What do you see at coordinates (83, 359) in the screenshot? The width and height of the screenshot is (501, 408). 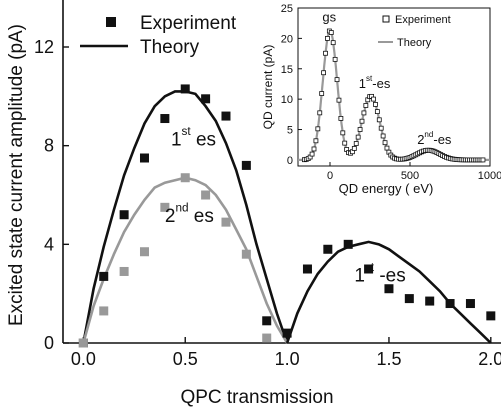 I see `x-tick-label: 0.0` at bounding box center [83, 359].